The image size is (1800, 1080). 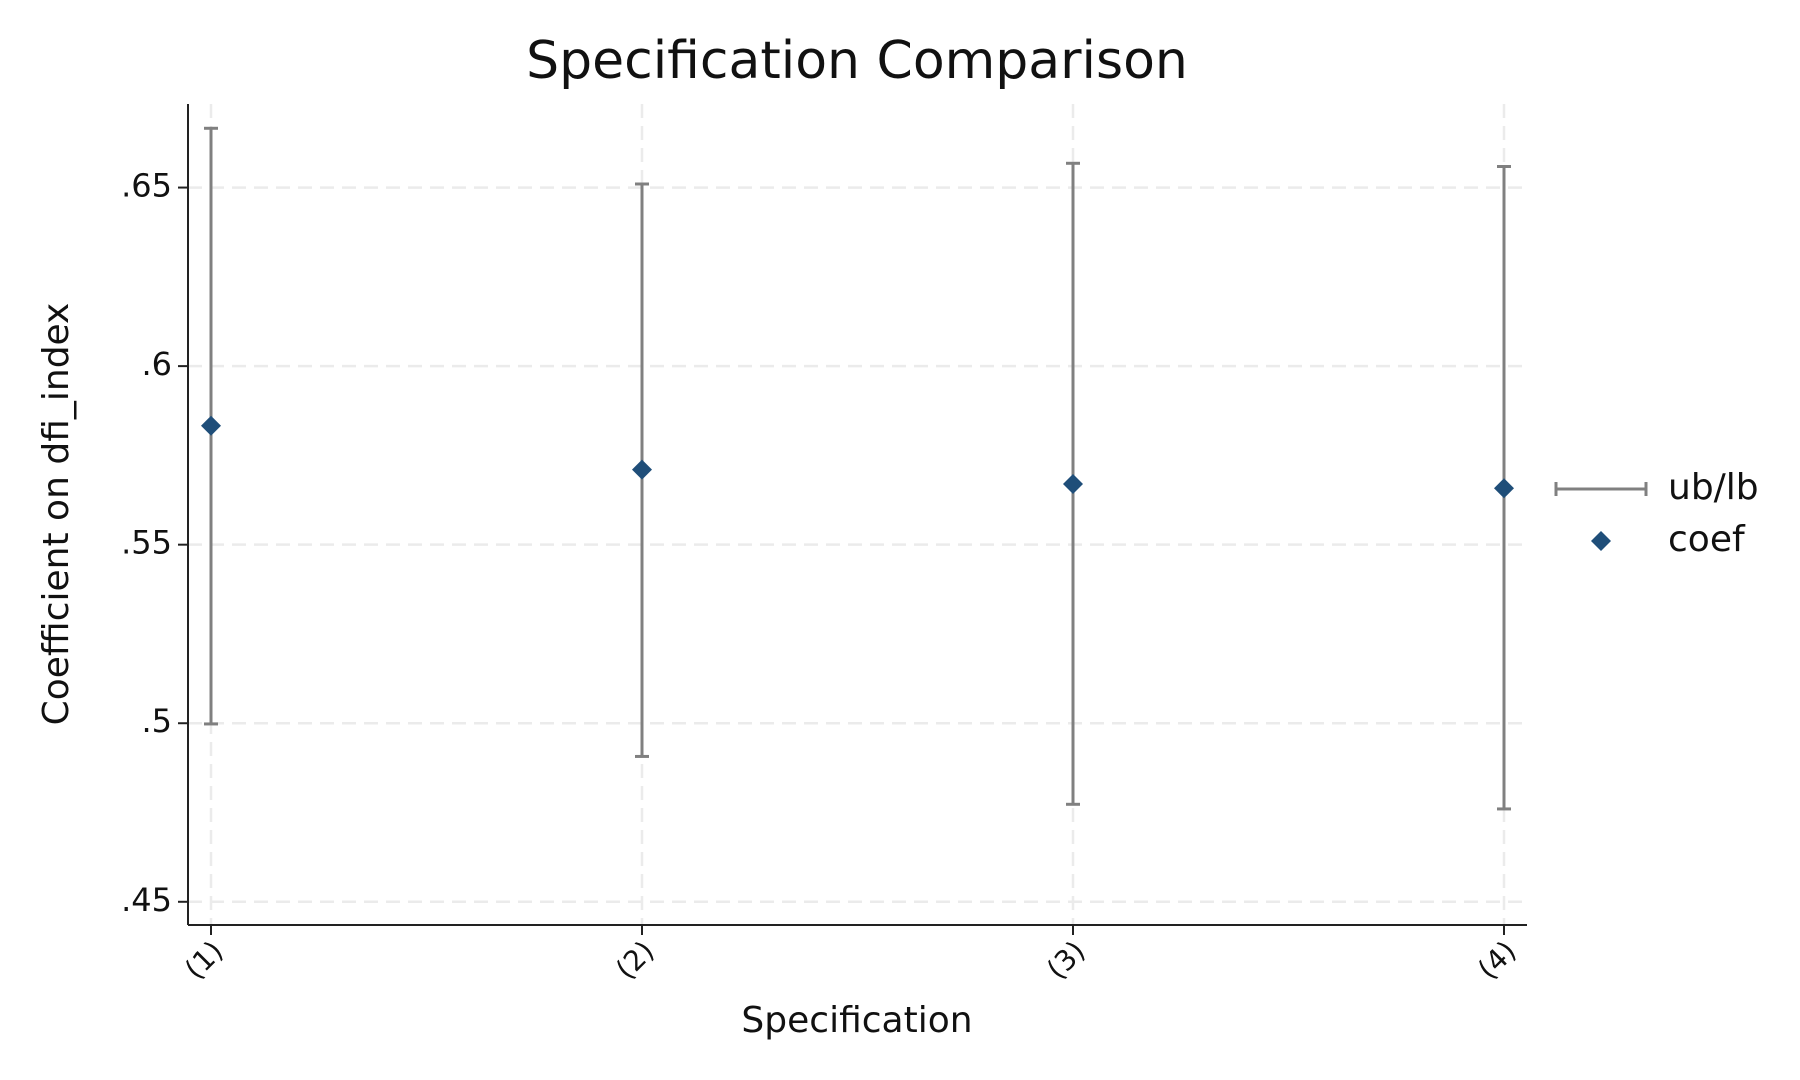 I want to click on x-tick-label: (1), so click(x=203, y=959).